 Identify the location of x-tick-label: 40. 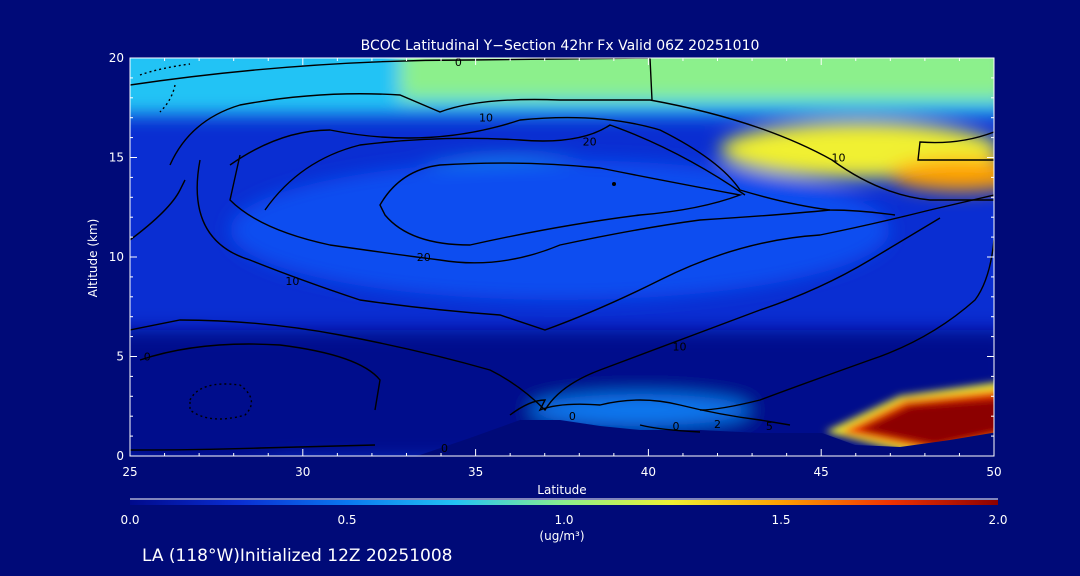
(648, 472).